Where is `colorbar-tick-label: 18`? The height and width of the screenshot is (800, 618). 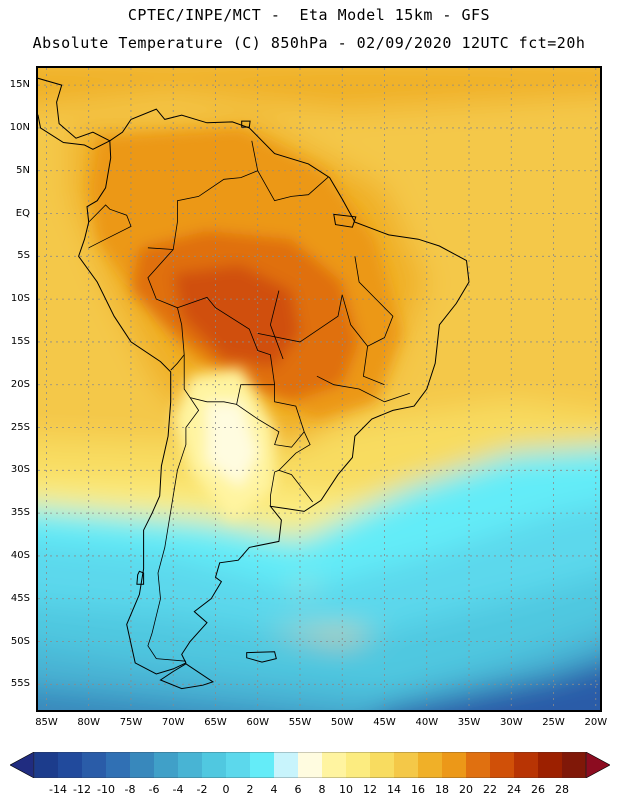
colorbar-tick-label: 18 is located at coordinates (442, 789).